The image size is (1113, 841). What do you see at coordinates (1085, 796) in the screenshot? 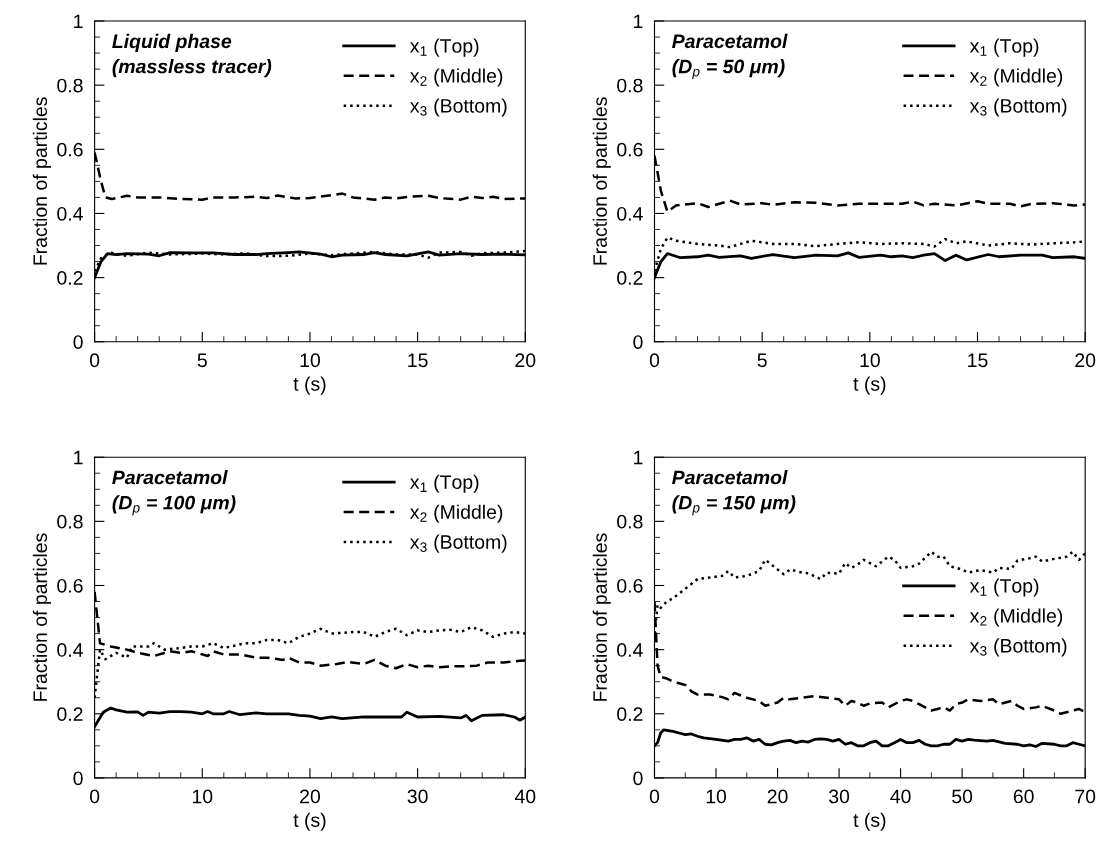
I see `x-tick-label: 70` at bounding box center [1085, 796].